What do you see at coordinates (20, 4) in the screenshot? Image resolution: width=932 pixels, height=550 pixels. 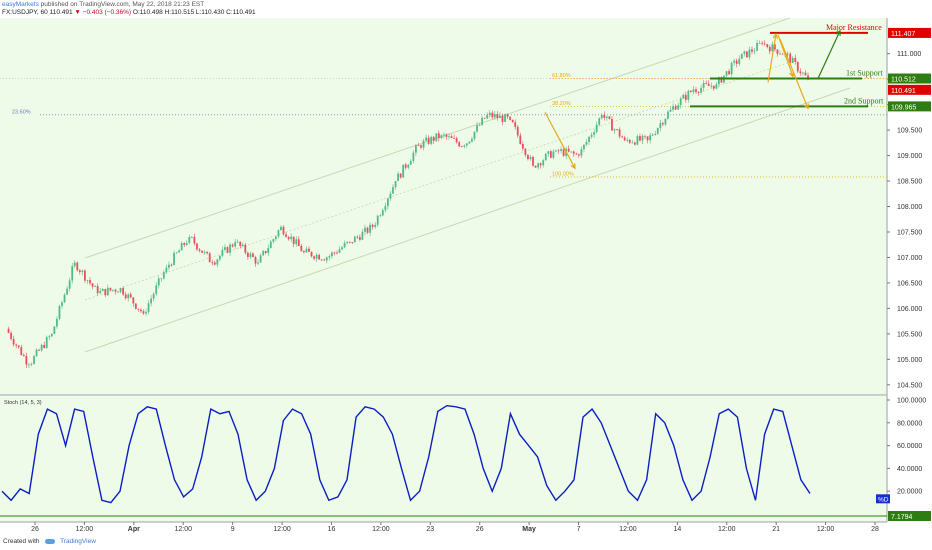 I see `publisher-name: easyMarkets` at bounding box center [20, 4].